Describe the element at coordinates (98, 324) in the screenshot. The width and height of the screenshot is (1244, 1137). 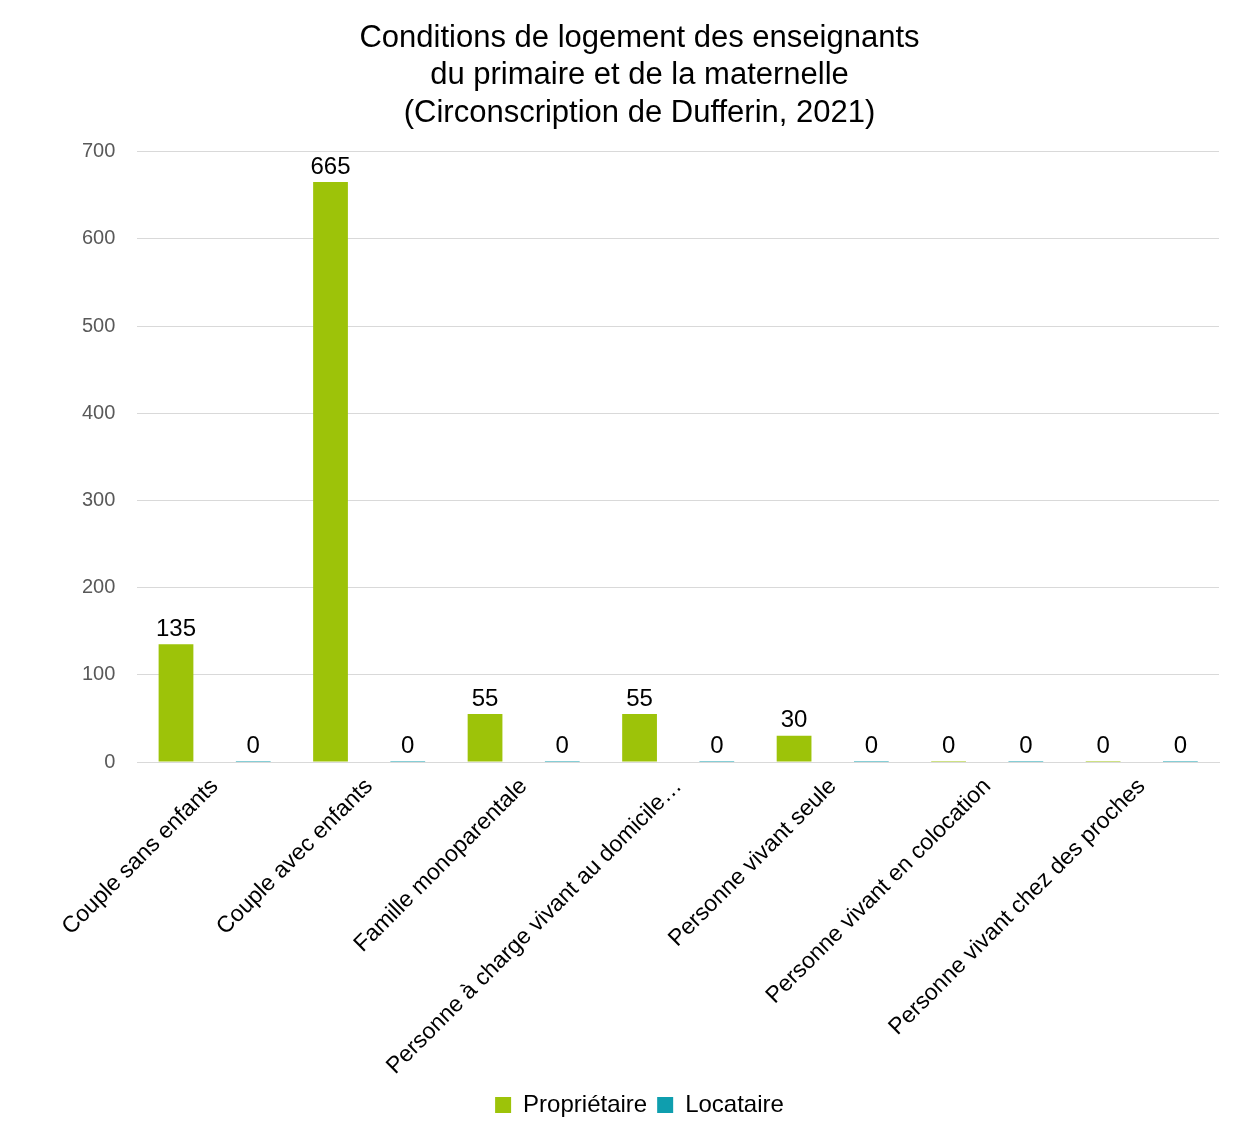
I see `y-tick-label: 500` at that location.